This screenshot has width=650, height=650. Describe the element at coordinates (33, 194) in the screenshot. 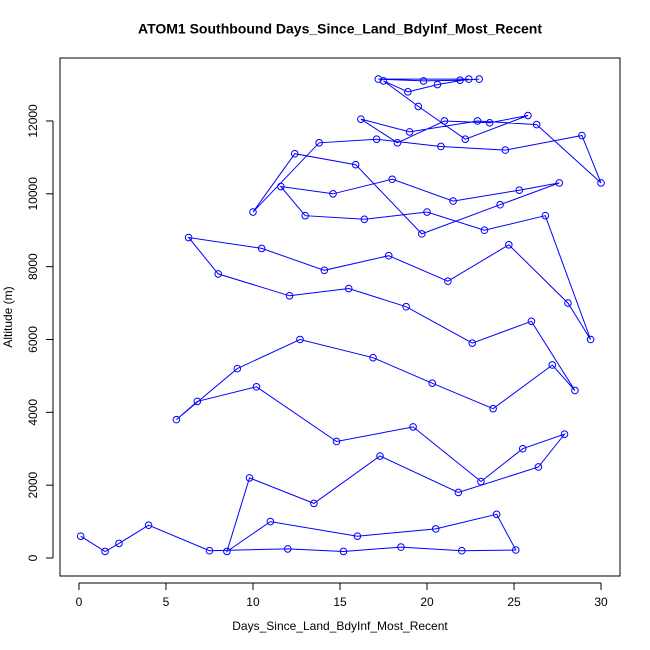

I see `y-tick-label: 10000` at that location.